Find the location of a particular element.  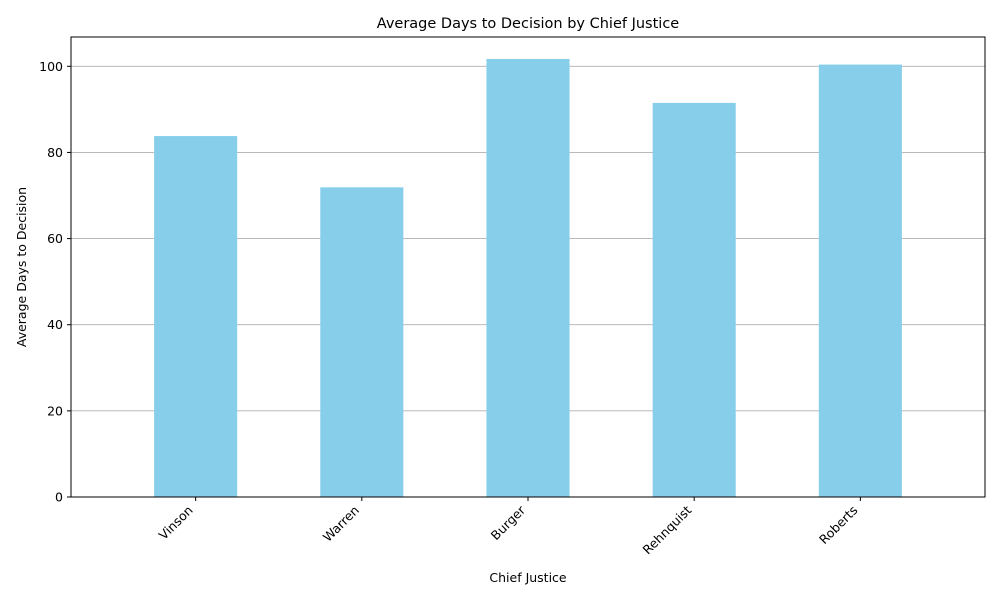

x-tick-label: Burger is located at coordinates (508, 522).